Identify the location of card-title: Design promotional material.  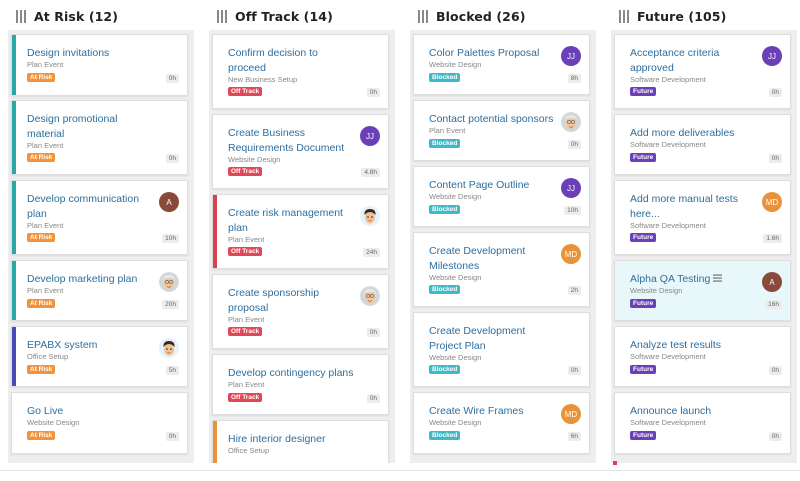
(91, 126).